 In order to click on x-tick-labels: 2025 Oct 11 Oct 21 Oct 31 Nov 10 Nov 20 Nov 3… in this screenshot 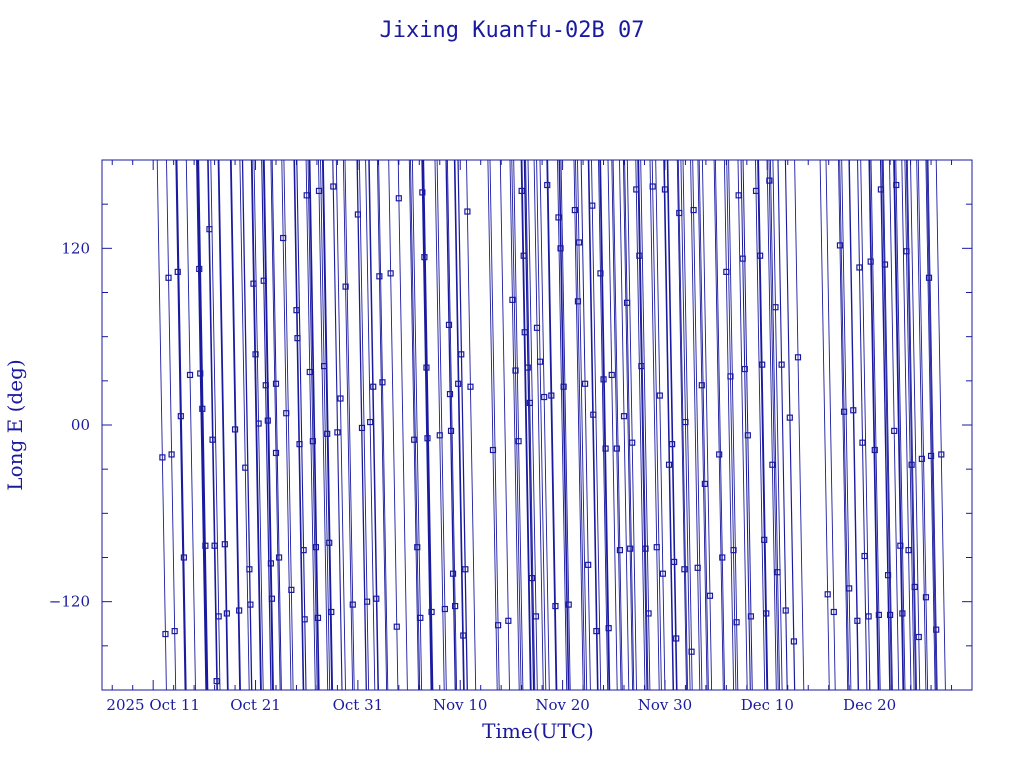, I will do `click(501, 705)`.